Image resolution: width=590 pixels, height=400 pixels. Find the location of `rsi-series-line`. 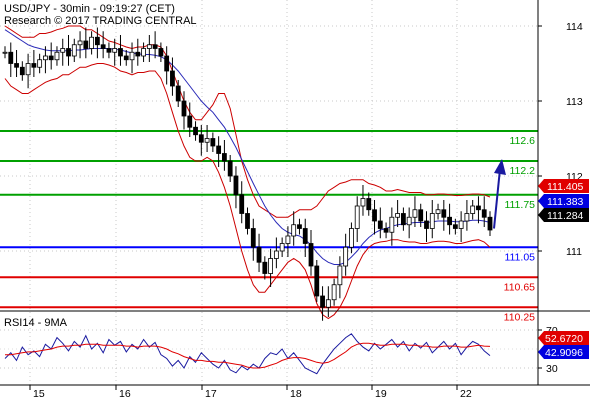

rsi-series-line is located at coordinates (247, 354).